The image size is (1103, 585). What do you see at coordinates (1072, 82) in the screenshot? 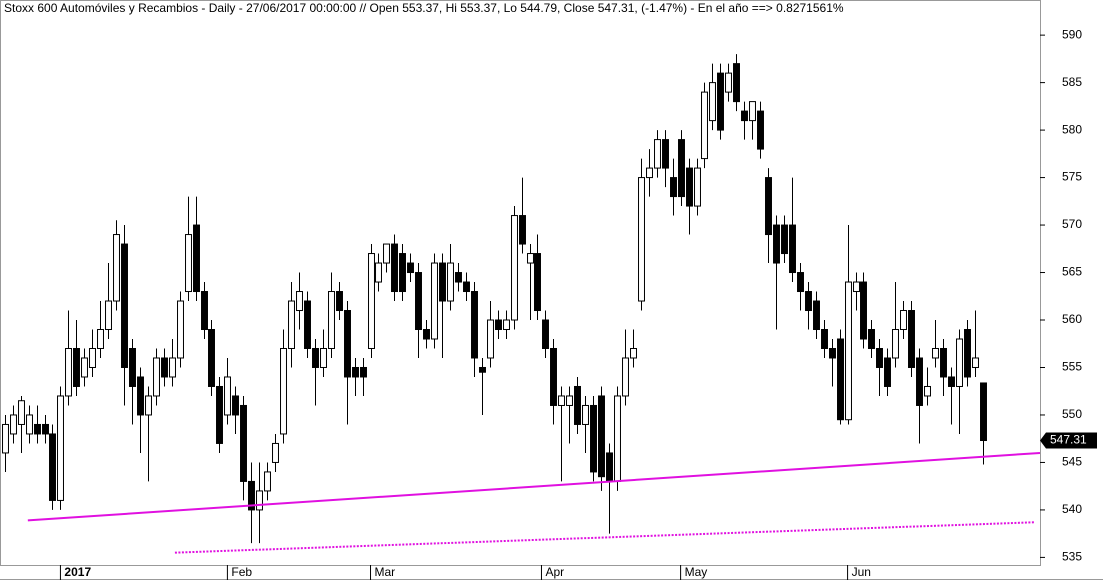
I see `y-tick-label: 585` at bounding box center [1072, 82].